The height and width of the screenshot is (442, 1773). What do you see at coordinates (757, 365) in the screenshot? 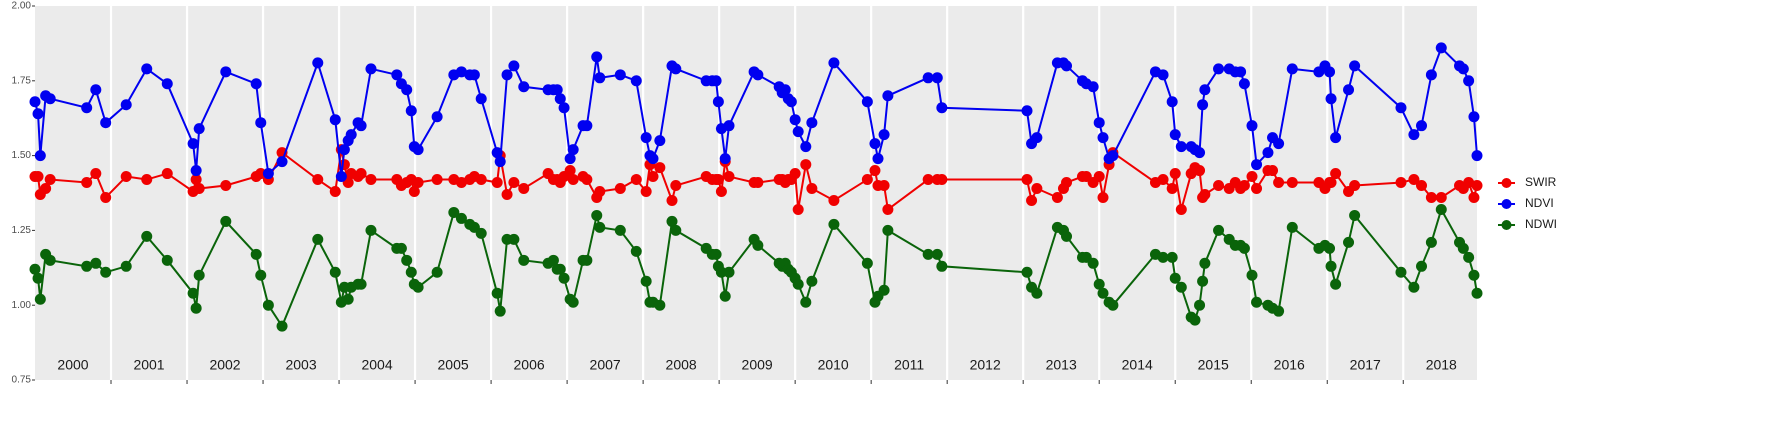
I see `year-label: 2009` at bounding box center [757, 365].